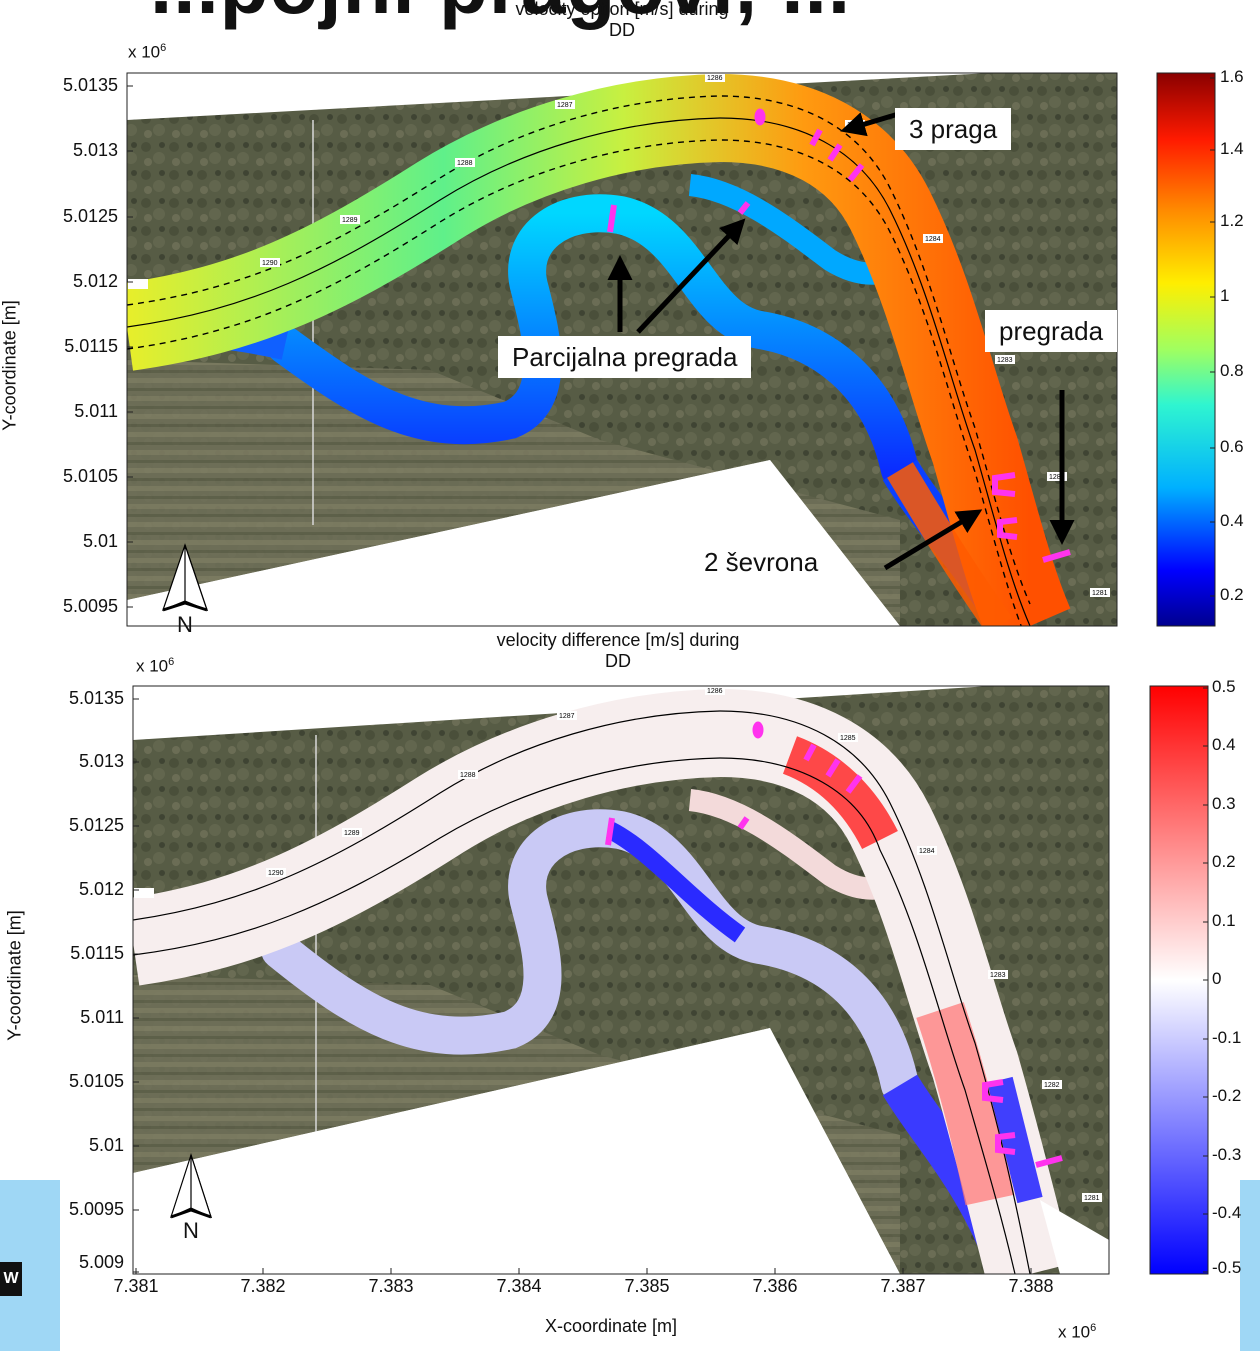 The height and width of the screenshot is (1351, 1260). Describe the element at coordinates (100, 541) in the screenshot. I see `top-y-tick: 5.01` at that location.